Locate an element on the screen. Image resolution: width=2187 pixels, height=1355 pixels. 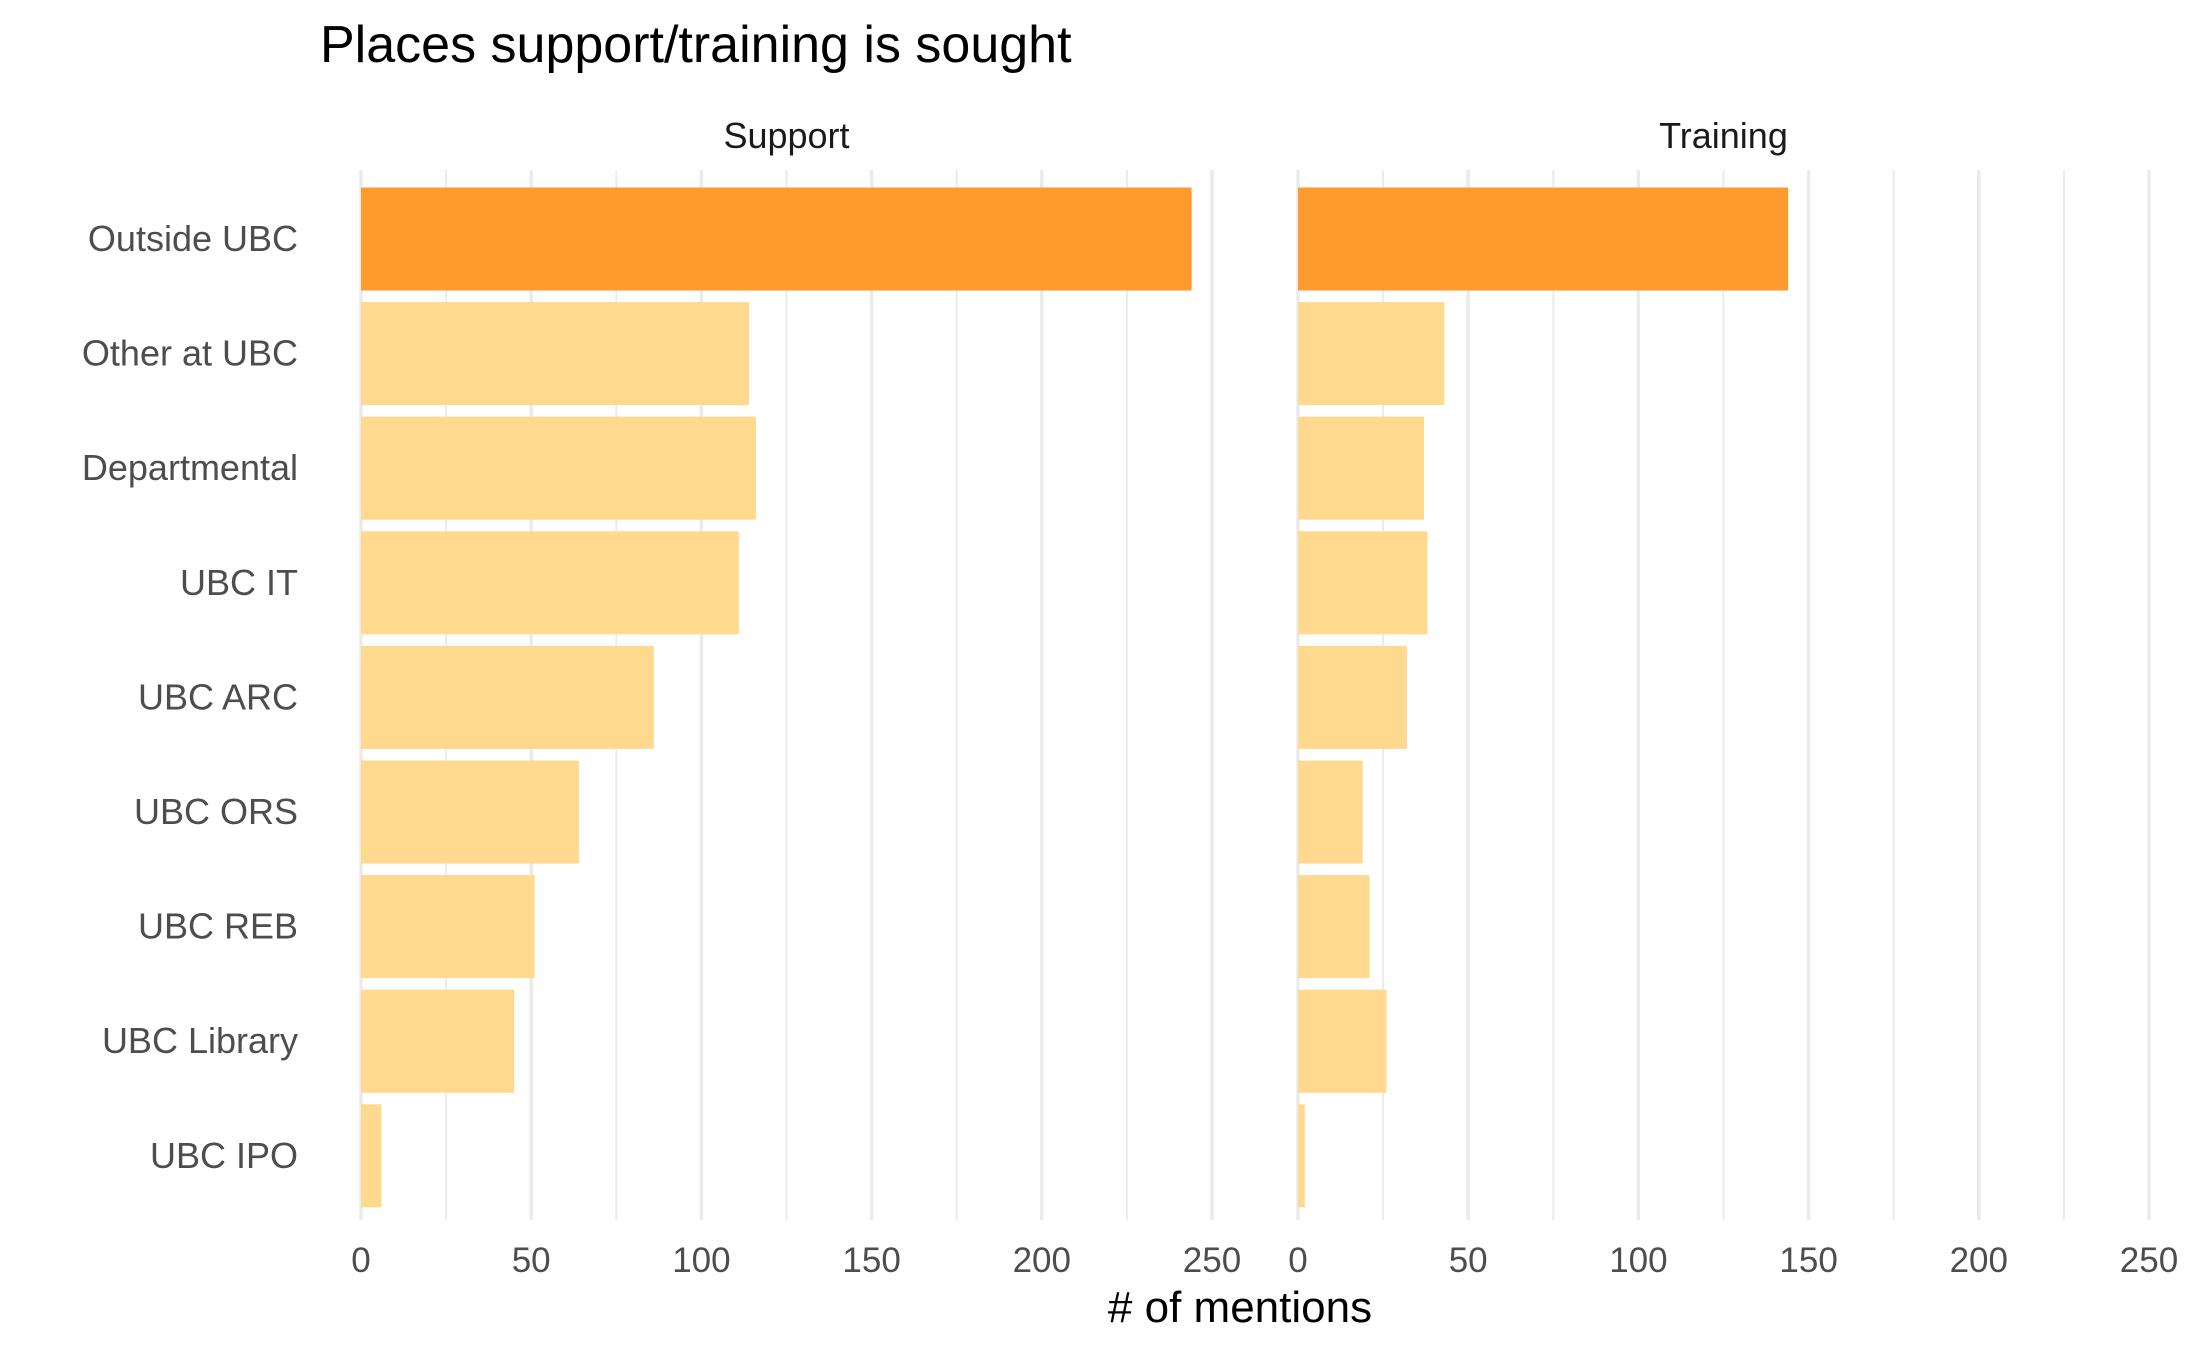
category-label: UBC IPO is located at coordinates (224, 1155).